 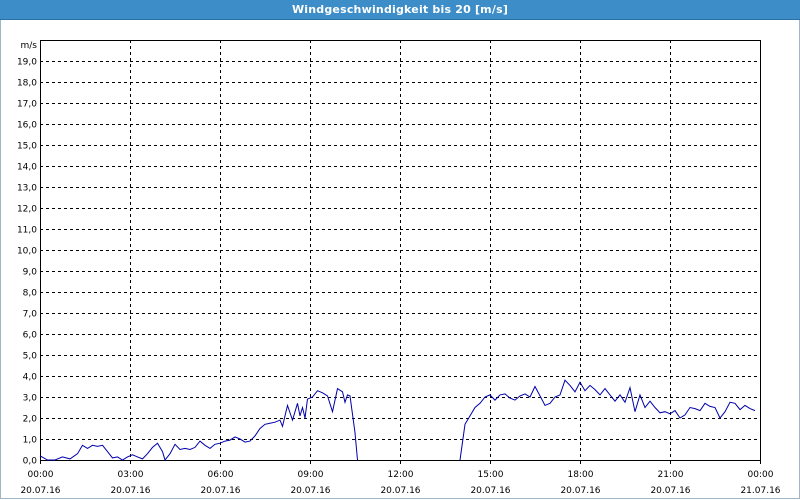 What do you see at coordinates (221, 475) in the screenshot?
I see `x-tick-time: 06:00` at bounding box center [221, 475].